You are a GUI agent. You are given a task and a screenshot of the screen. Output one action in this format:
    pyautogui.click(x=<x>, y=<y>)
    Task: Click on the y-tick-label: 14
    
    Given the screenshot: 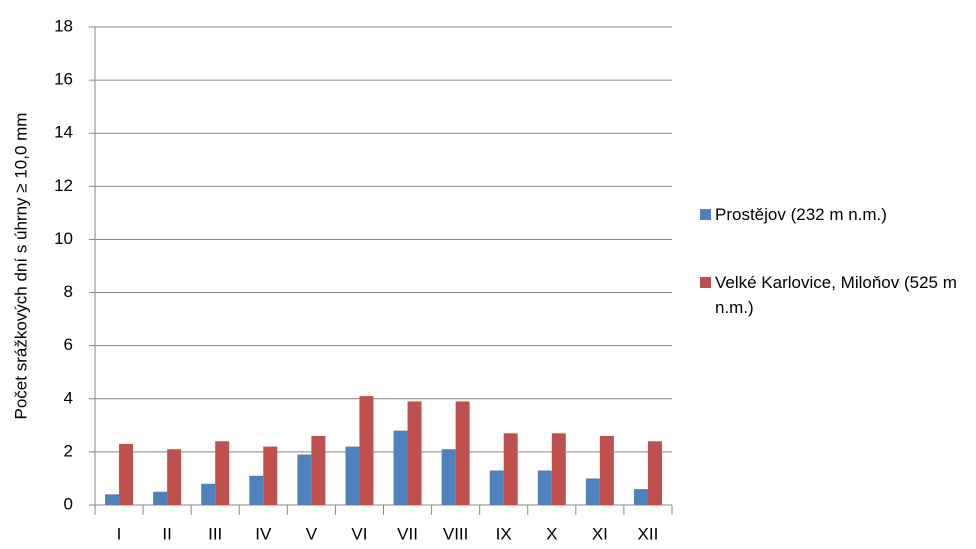 What is the action you would take?
    pyautogui.click(x=63, y=132)
    